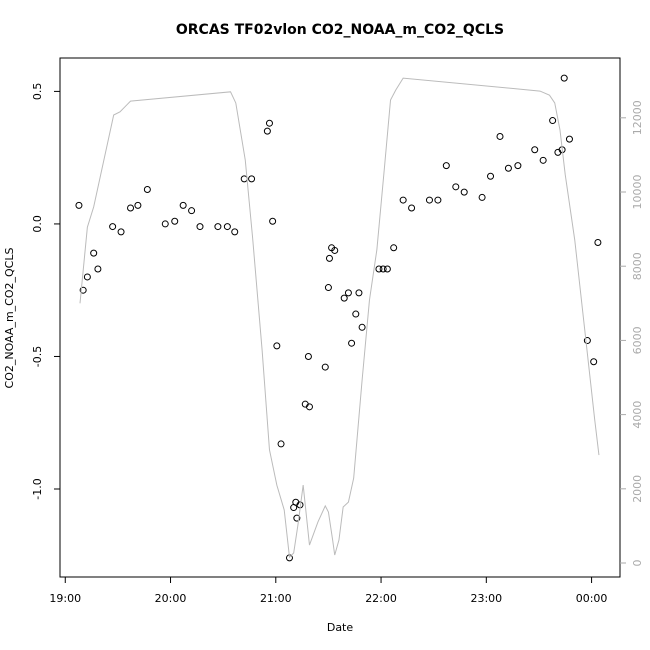 The height and width of the screenshot is (650, 650). What do you see at coordinates (37, 488) in the screenshot?
I see `y-tick-label: -1.0` at bounding box center [37, 488].